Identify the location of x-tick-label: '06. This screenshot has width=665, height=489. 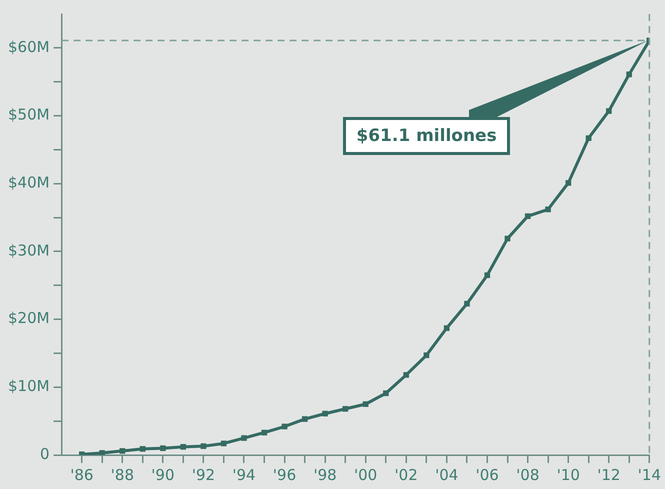
(487, 475).